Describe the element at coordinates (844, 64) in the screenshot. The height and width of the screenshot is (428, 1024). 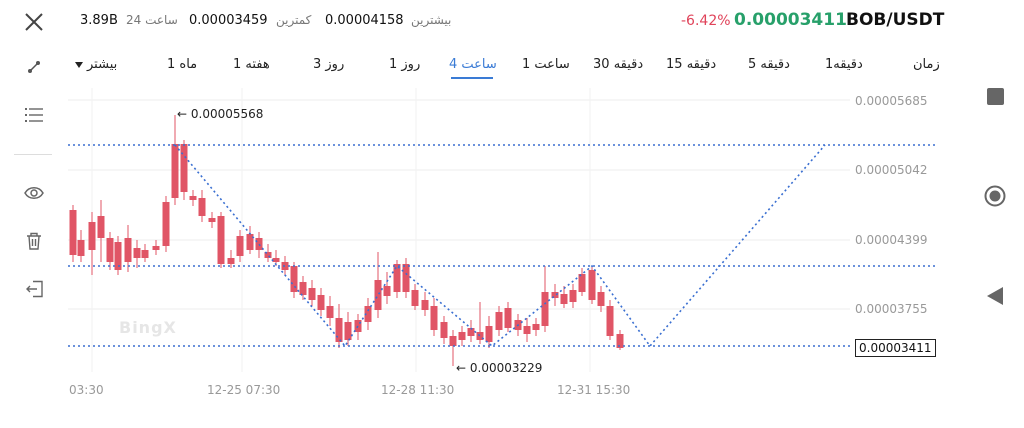
I see `tf-1-min: 1دقیقه` at that location.